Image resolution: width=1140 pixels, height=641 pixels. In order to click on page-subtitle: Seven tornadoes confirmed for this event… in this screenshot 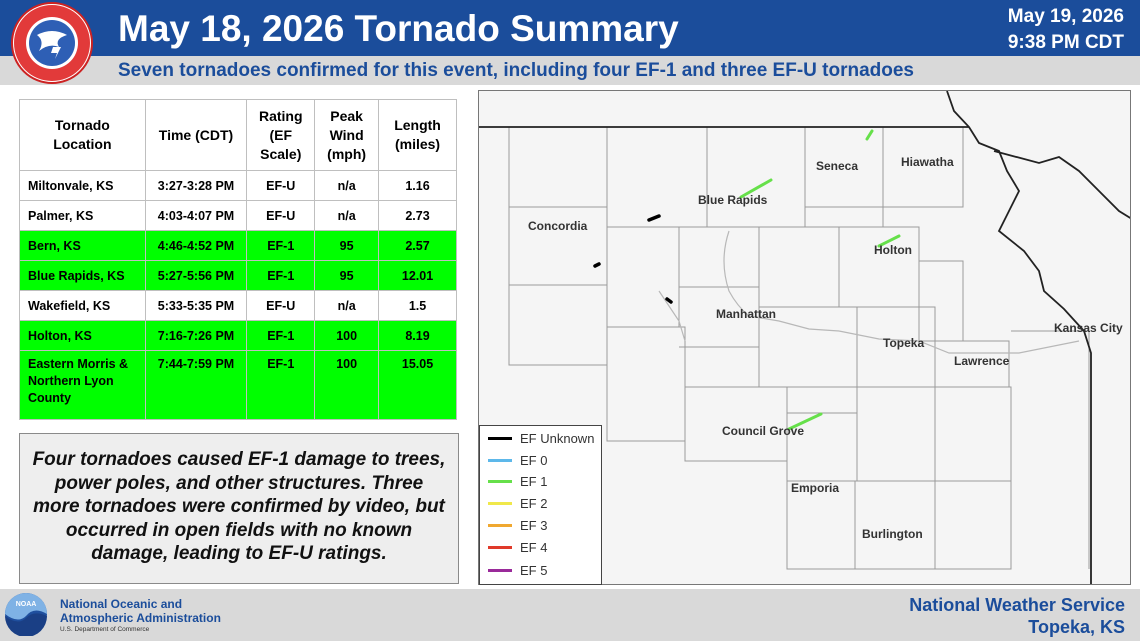, I will do `click(516, 70)`.